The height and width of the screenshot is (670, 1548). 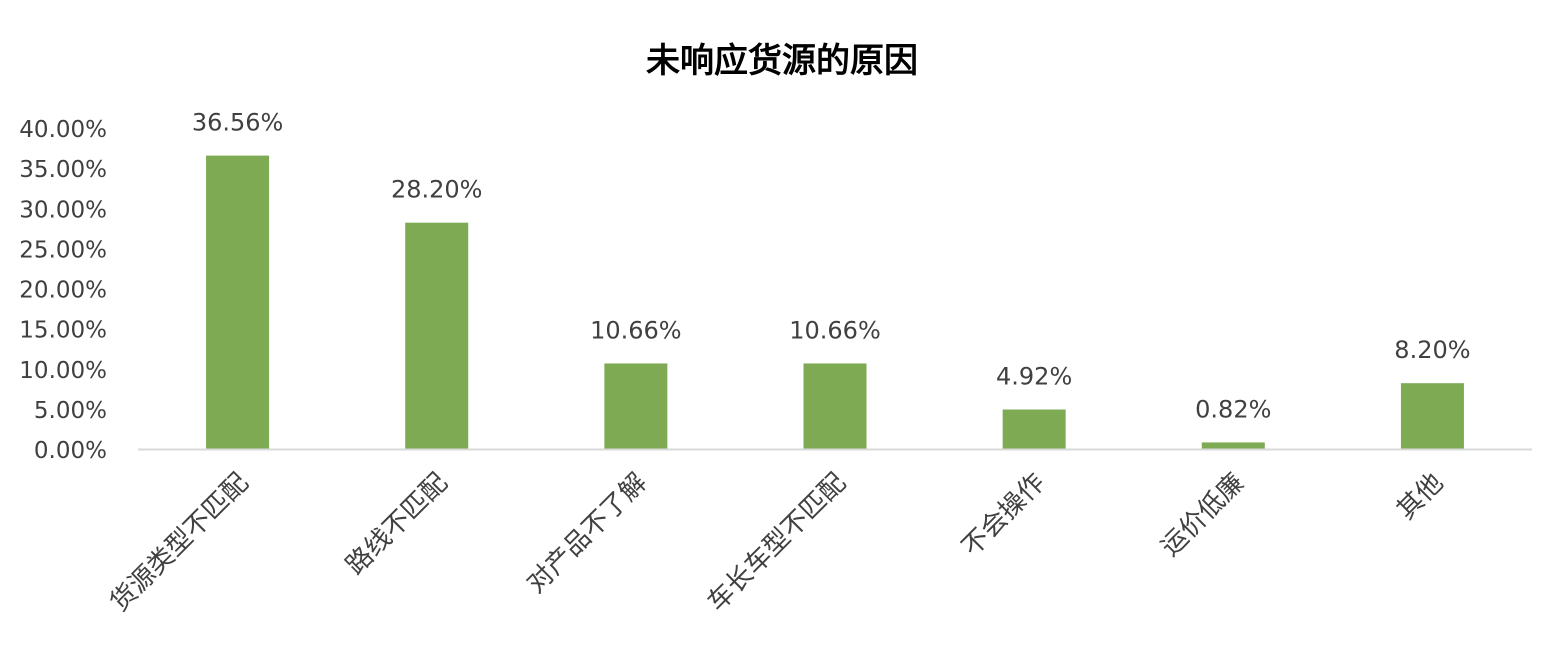 What do you see at coordinates (63, 250) in the screenshot?
I see `y-tick-label: 25.00%` at bounding box center [63, 250].